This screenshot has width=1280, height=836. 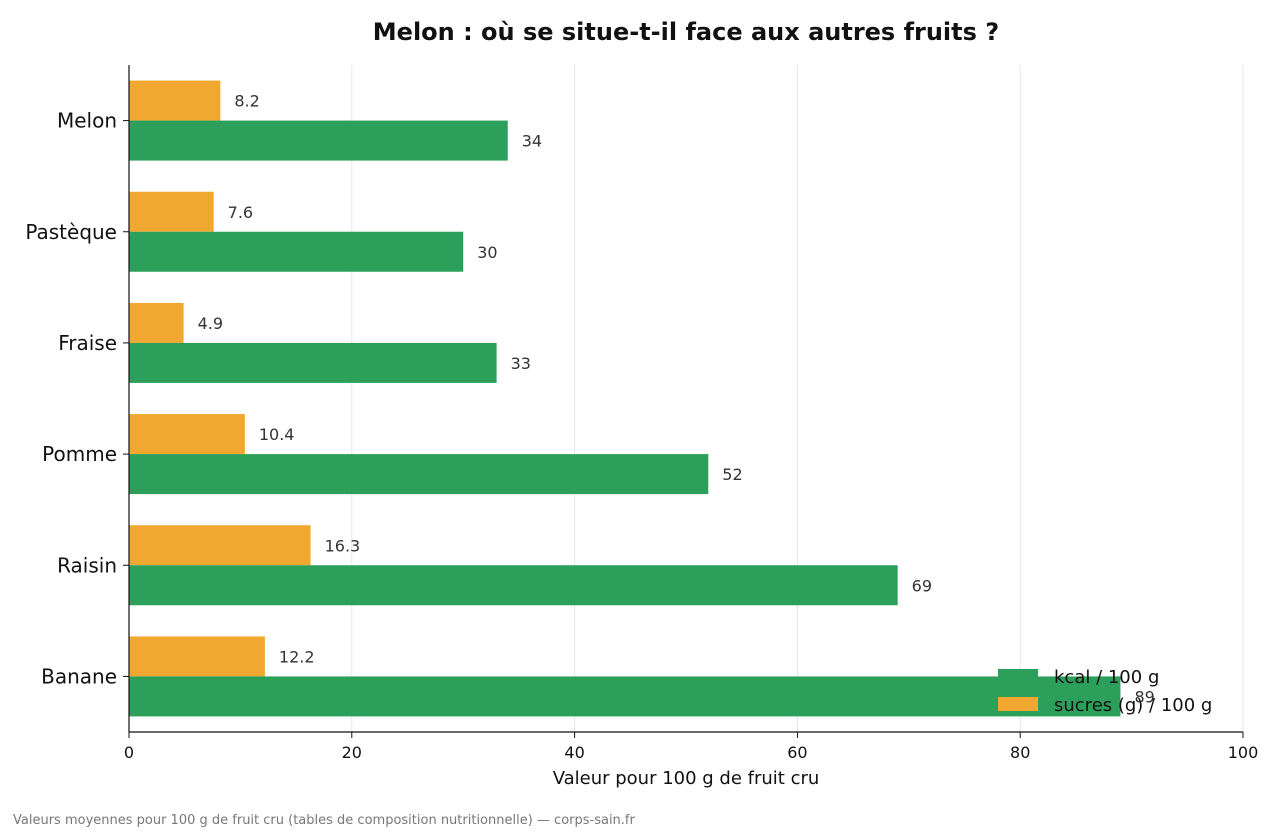 I want to click on data-label-kcal: 33, so click(x=521, y=363).